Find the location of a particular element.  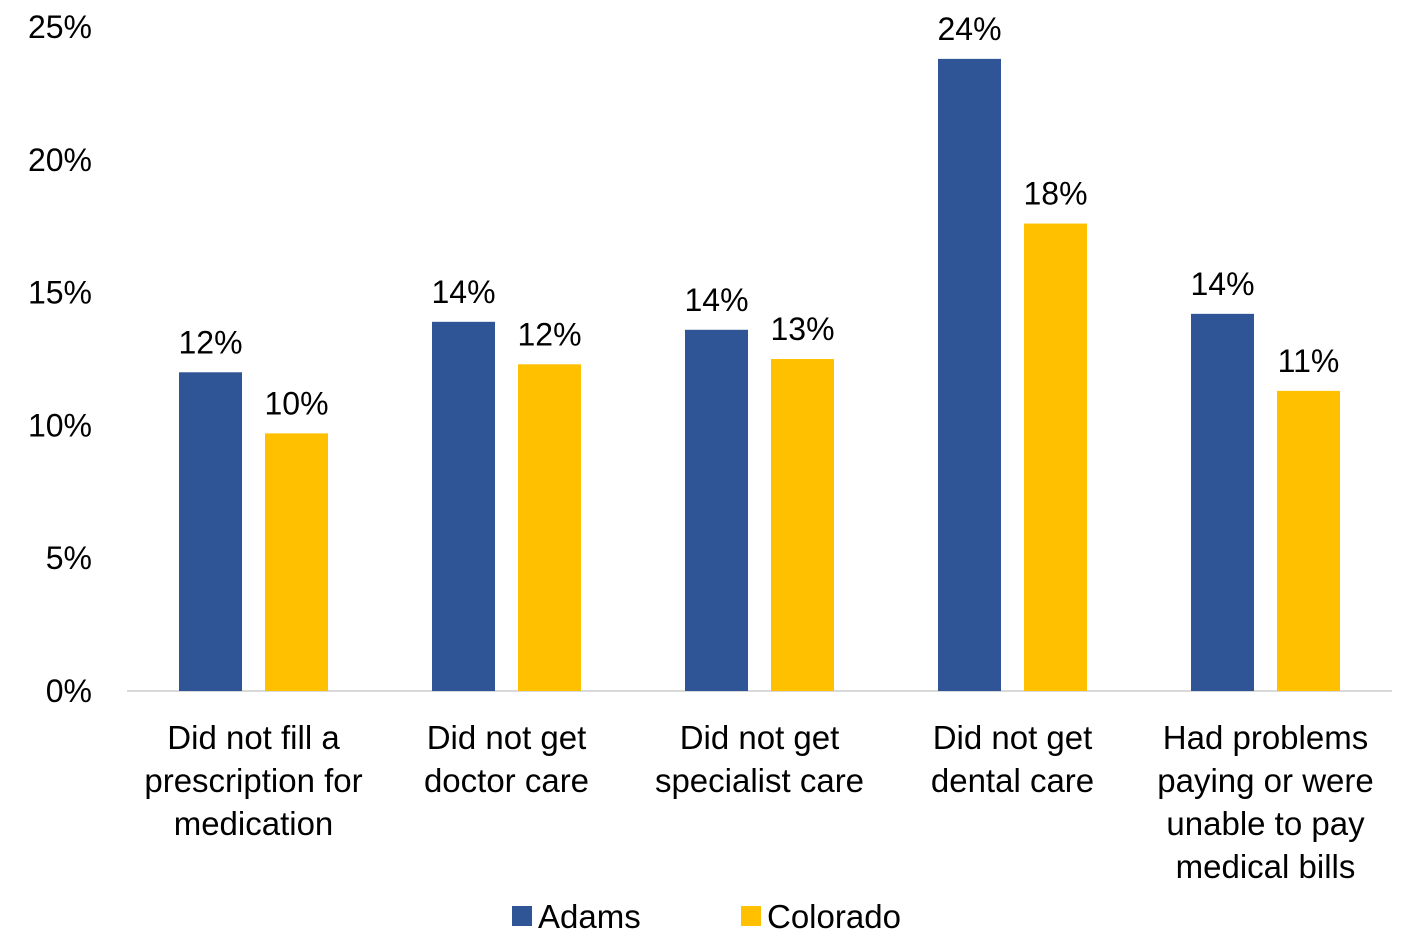

category-label: specialist care is located at coordinates (759, 780).